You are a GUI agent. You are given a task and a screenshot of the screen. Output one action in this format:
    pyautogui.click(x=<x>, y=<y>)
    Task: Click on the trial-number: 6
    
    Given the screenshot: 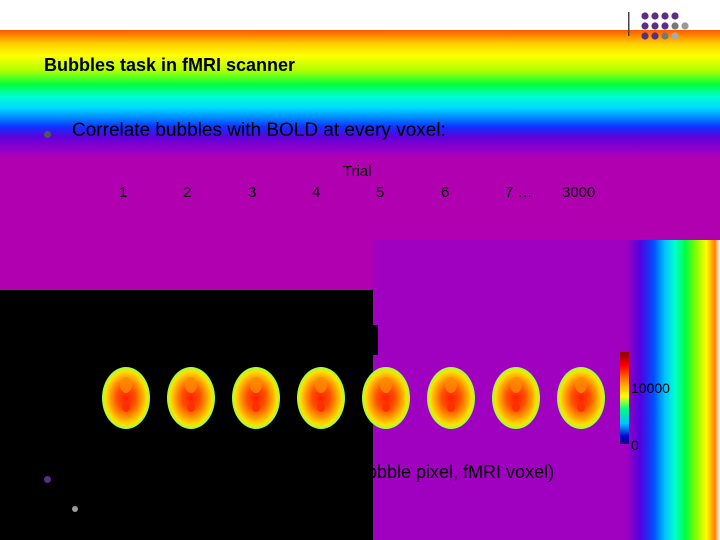 What is the action you would take?
    pyautogui.click(x=445, y=192)
    